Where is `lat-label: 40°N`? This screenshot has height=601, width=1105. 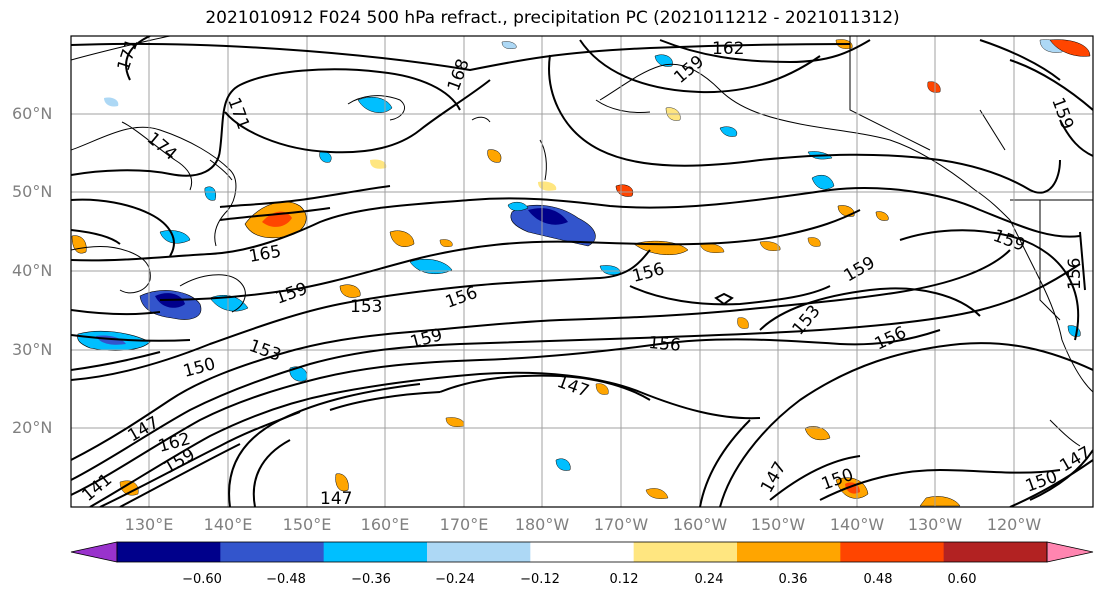 lat-label: 40°N is located at coordinates (32, 270).